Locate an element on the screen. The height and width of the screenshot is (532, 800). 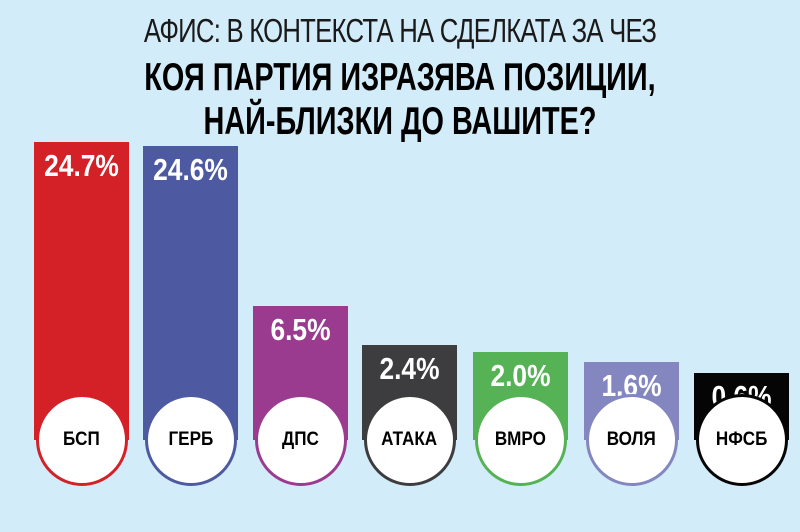
party-label-circle: ГЕРБ is located at coordinates (190, 440).